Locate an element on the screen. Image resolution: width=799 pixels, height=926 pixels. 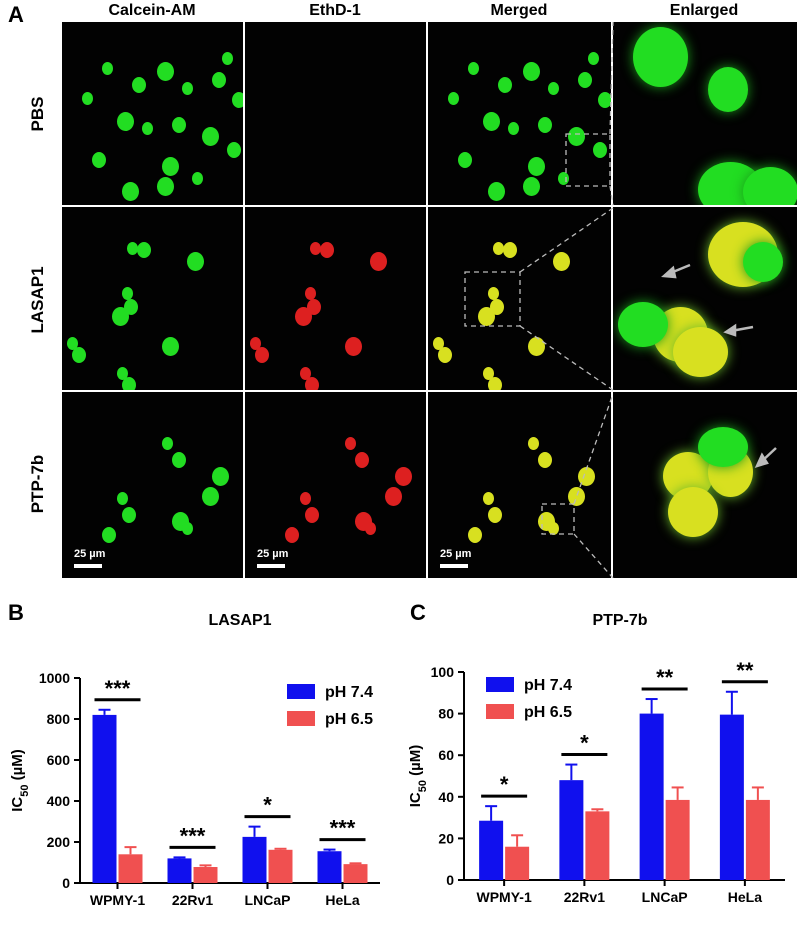
micrograph-pbs-ethd is located at coordinates (335, 113).